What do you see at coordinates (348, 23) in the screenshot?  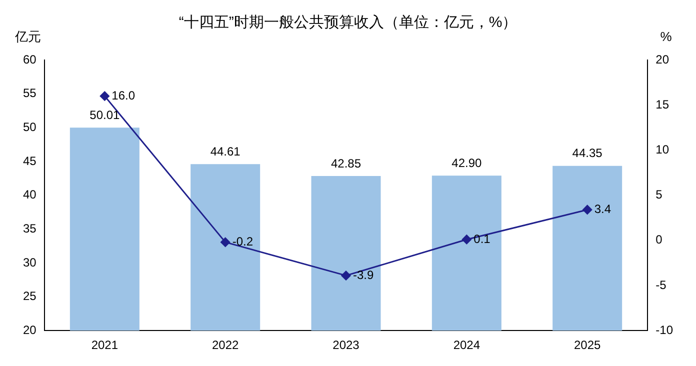 I see `chart-title: “十四五”时期一般公共预算收入（单位：亿元，%）` at bounding box center [348, 23].